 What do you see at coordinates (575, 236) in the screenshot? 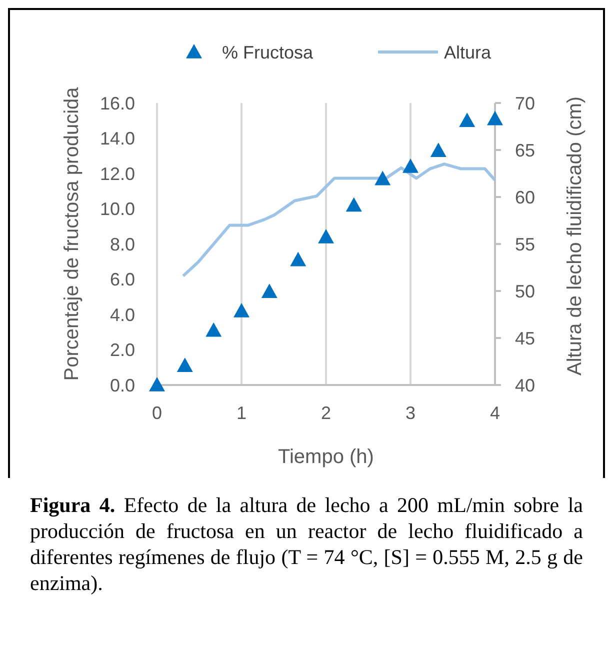
I see `y2-axis-title: Altura de lecho fluidificado (cm)` at bounding box center [575, 236].